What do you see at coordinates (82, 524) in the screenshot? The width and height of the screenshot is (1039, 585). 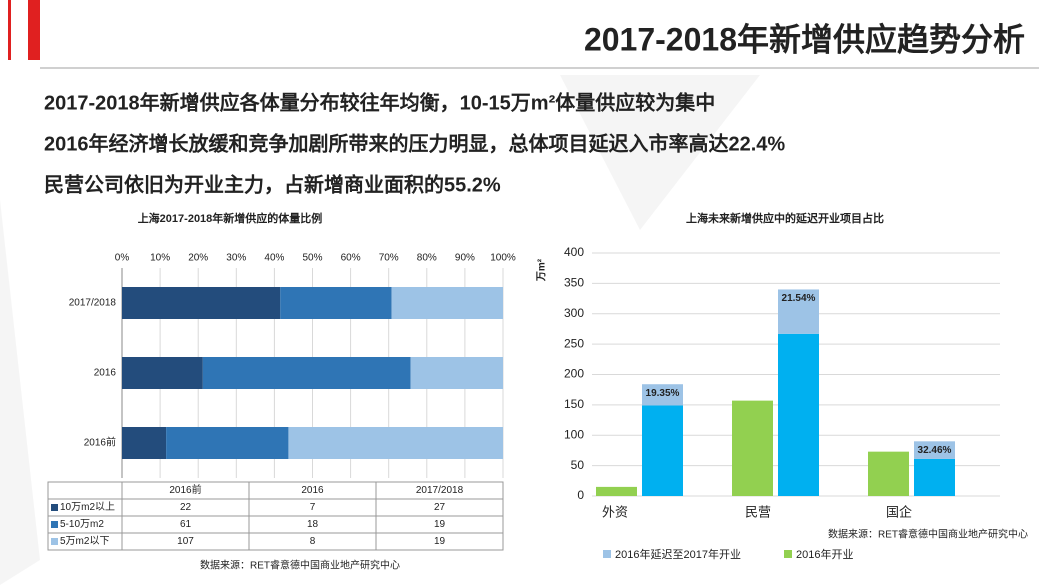 I see `legend-label: 5-10万m2` at bounding box center [82, 524].